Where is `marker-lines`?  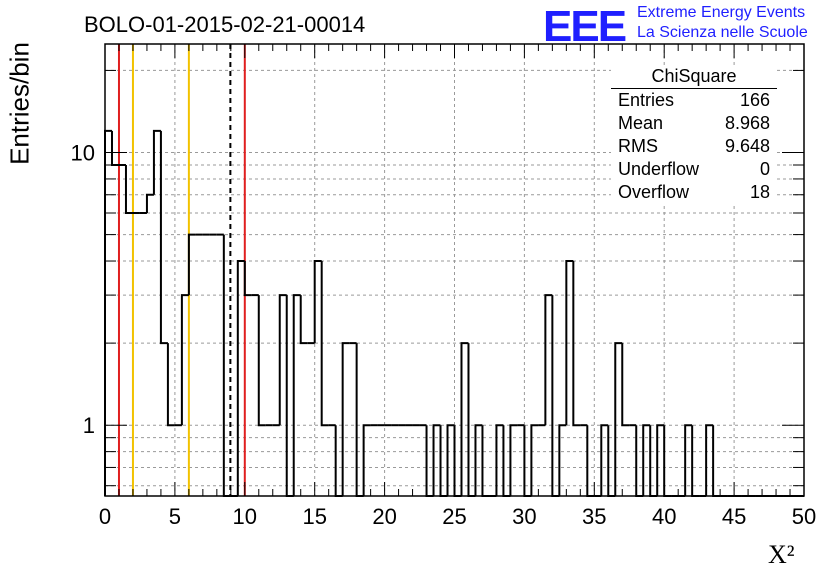 marker-lines is located at coordinates (181, 270).